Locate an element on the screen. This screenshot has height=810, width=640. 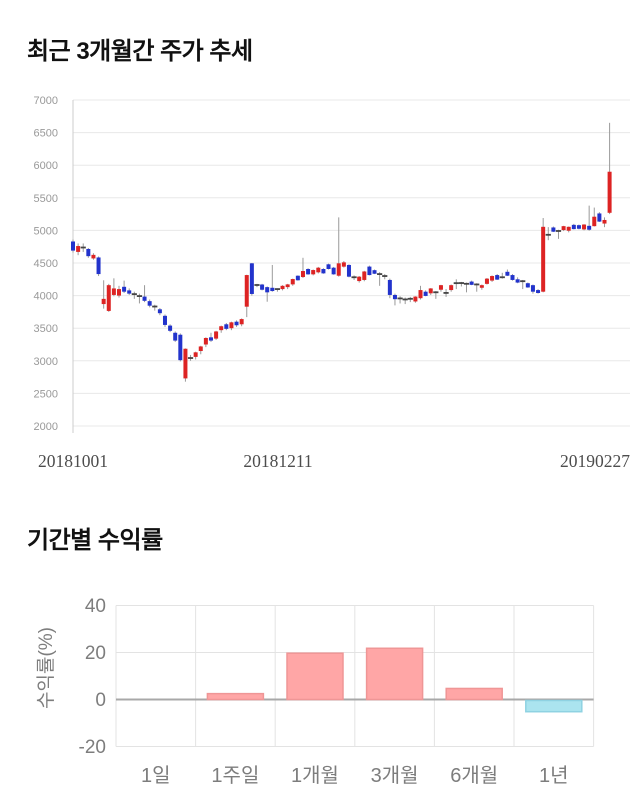
x-axis-label-start: 20181001 is located at coordinates (73, 461).